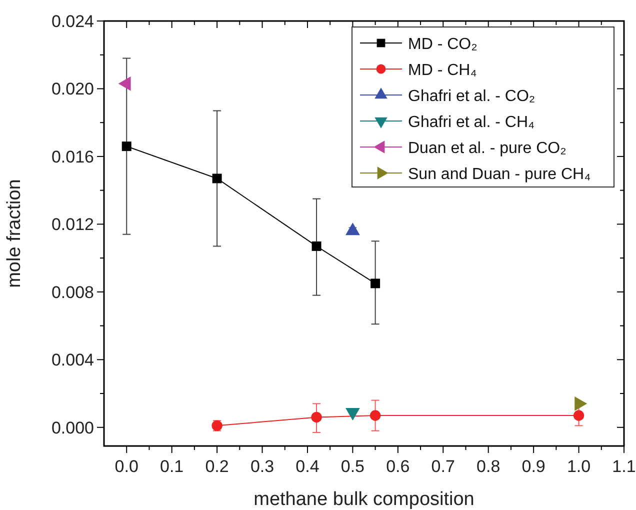  Describe the element at coordinates (172, 466) in the screenshot. I see `x-tick-label: 0.1` at that location.